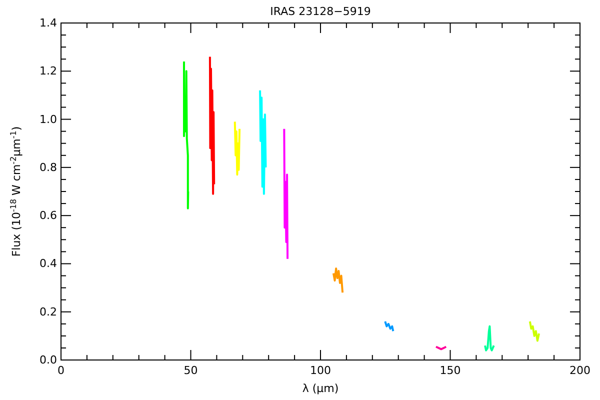 The height and width of the screenshot is (400, 600). Describe the element at coordinates (48, 71) in the screenshot. I see `y-tick-label: 1.2` at that location.